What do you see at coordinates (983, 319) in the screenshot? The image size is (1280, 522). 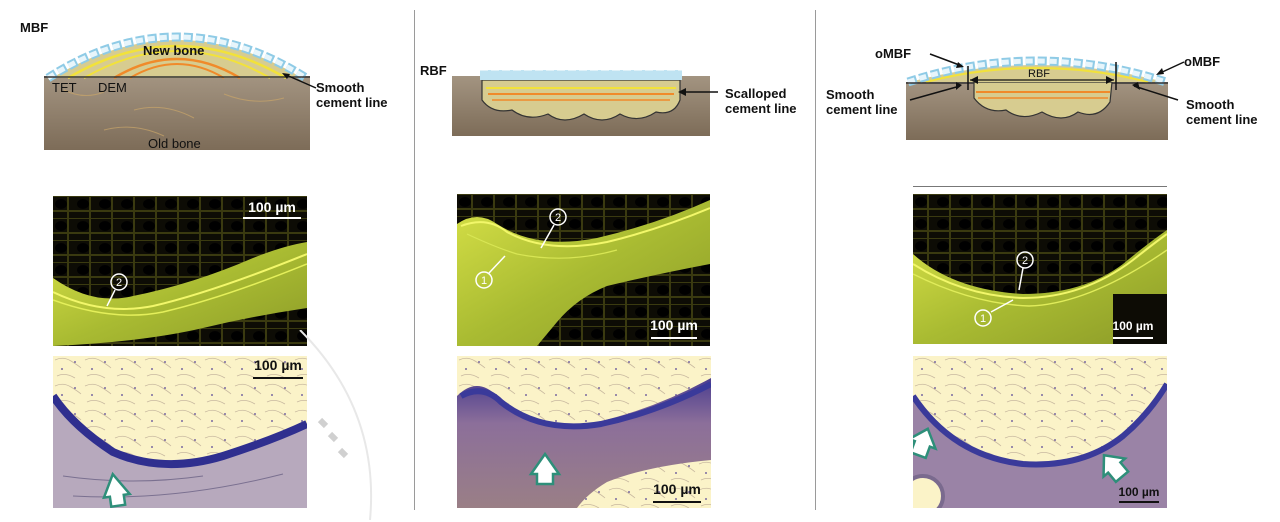 I see `ombf-marker-1: 1` at bounding box center [983, 319].